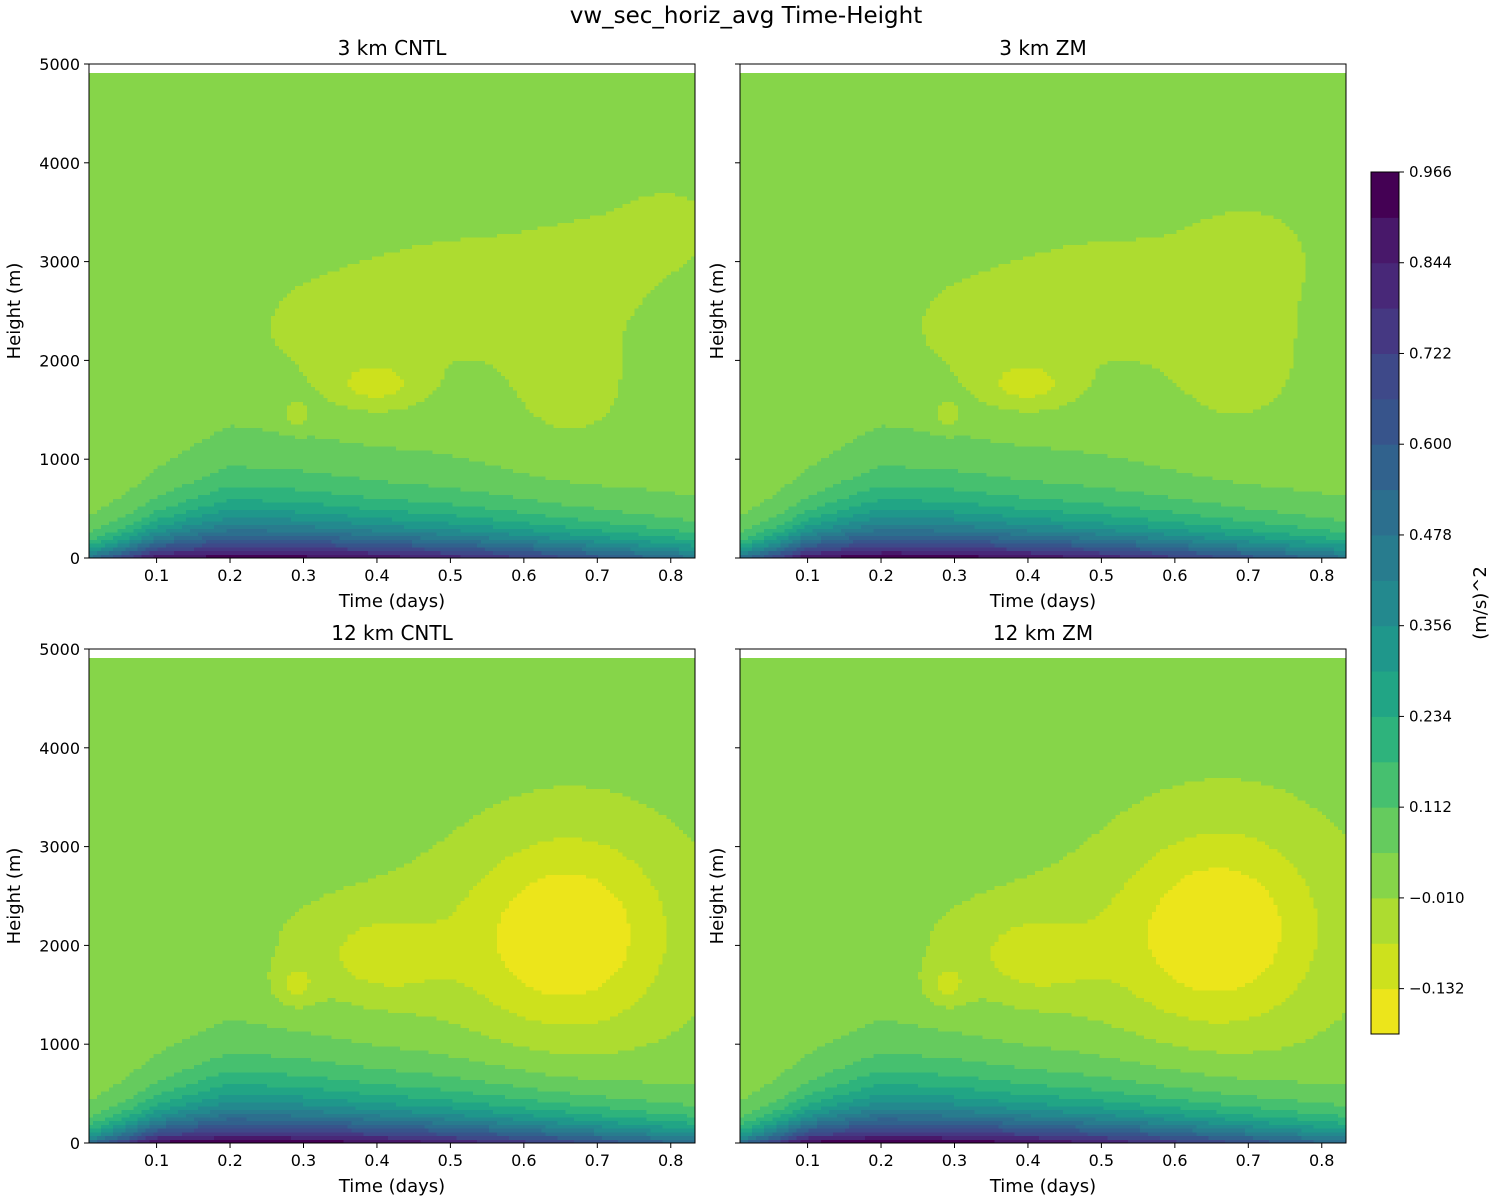 This screenshot has width=1500, height=1200. I want to click on x-tick-label: 0.5, so click(1101, 1160).